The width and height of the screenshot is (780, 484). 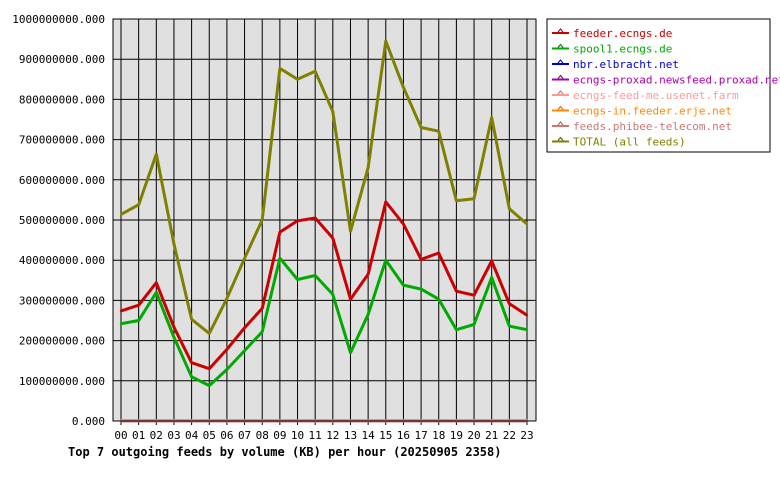 What do you see at coordinates (652, 126) in the screenshot?
I see `legend-label-6: feeds.phibee-telecom.net` at bounding box center [652, 126].